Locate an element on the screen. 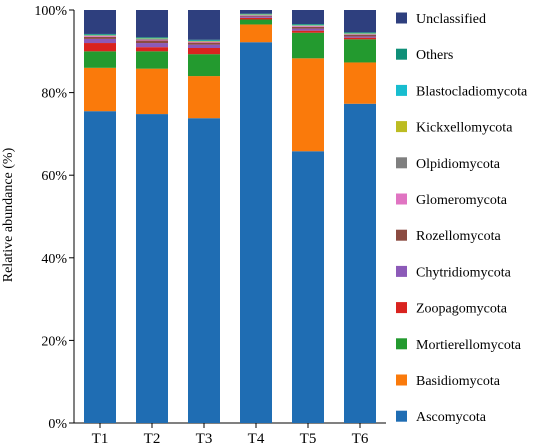  legend-item: Unclassified is located at coordinates (441, 19).